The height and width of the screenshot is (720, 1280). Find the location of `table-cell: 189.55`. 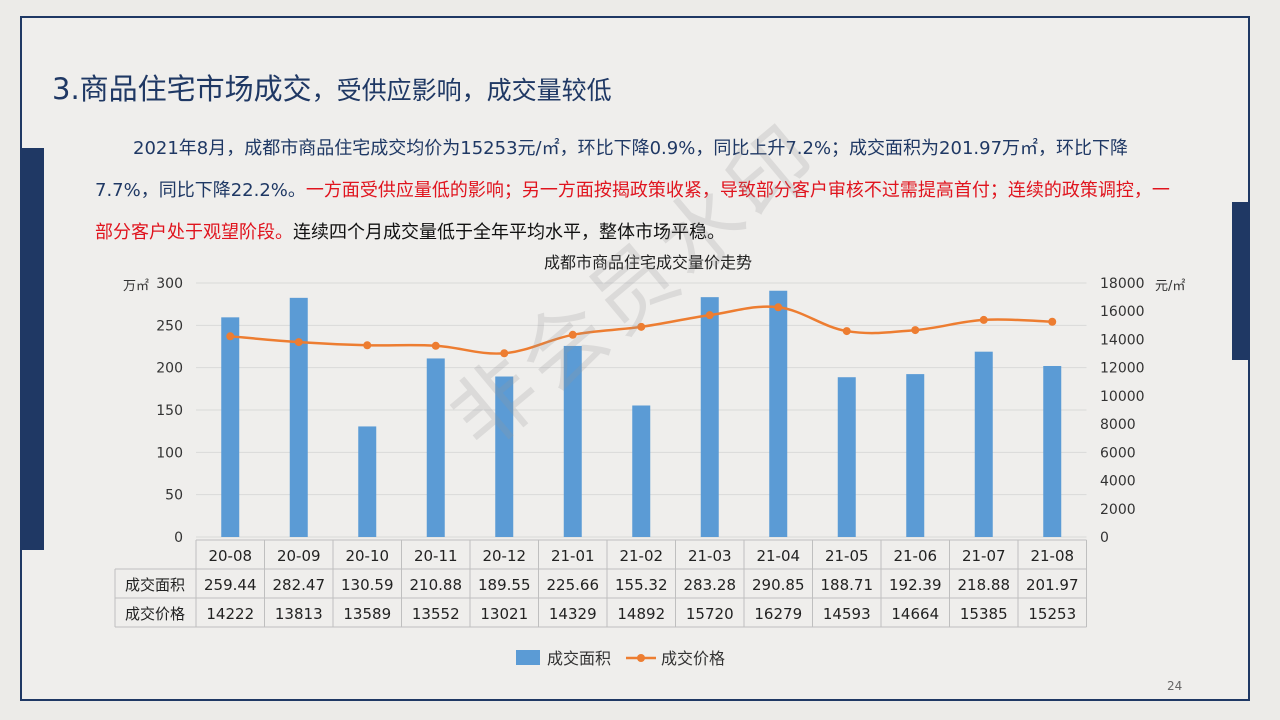

table-cell: 189.55 is located at coordinates (504, 585).